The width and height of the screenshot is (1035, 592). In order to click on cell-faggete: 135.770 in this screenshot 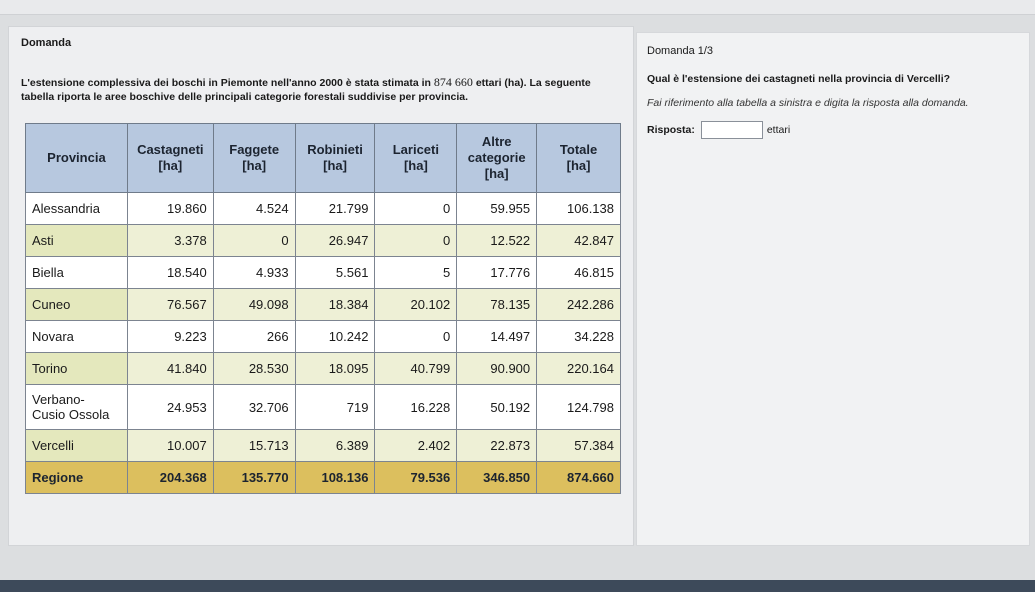, I will do `click(254, 477)`.